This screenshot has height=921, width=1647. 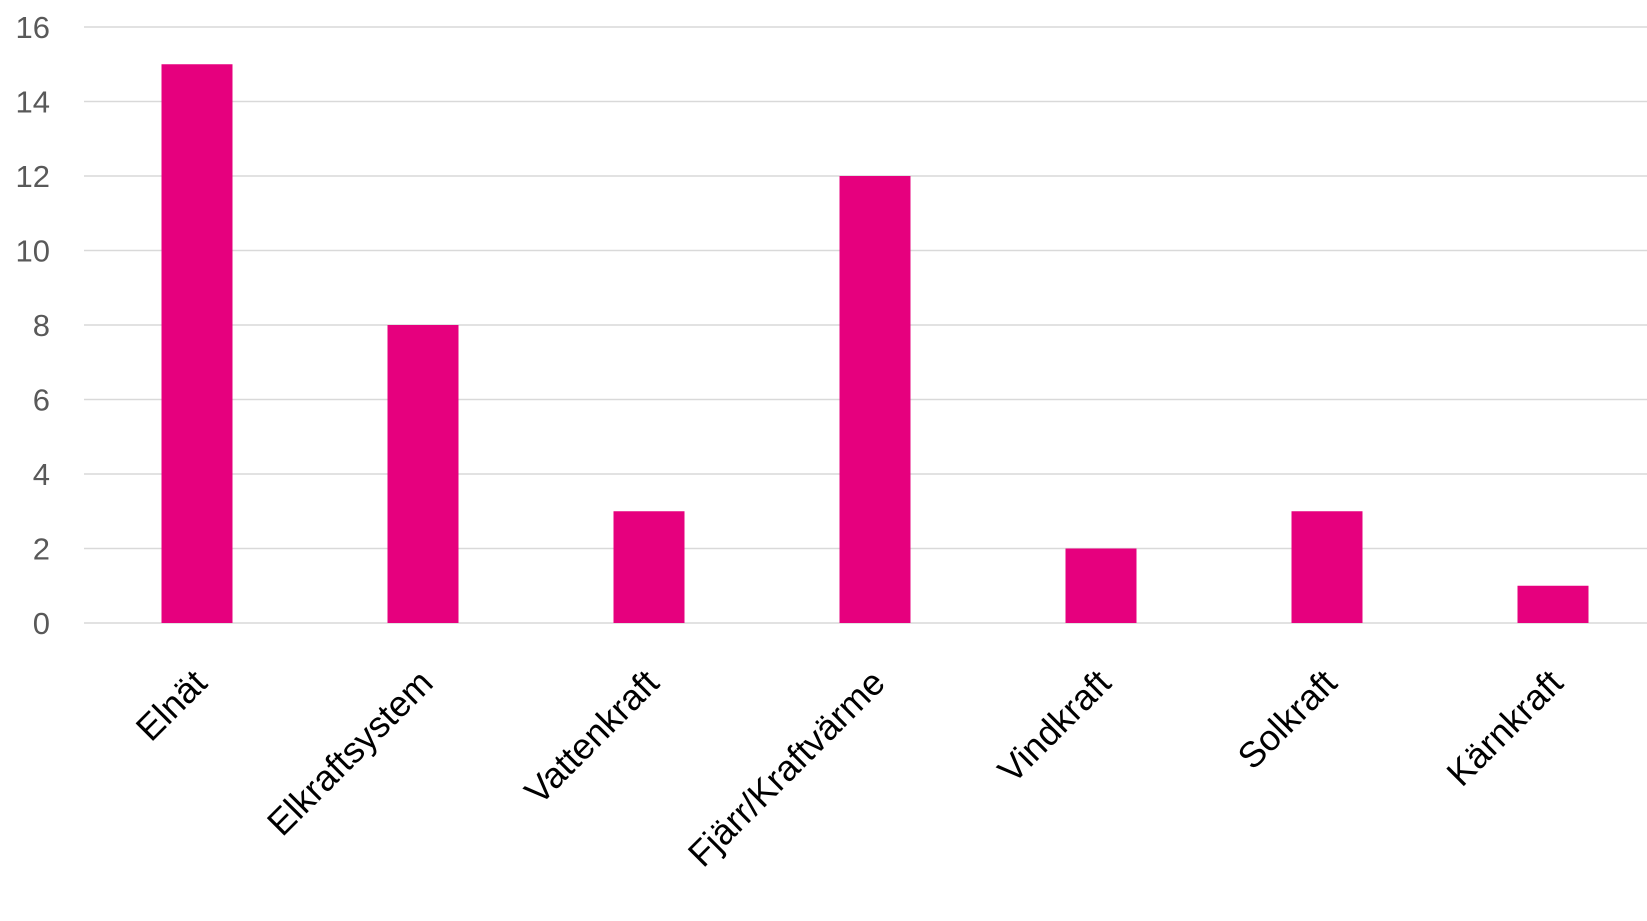 I want to click on y-tick-label-2: 2, so click(x=41, y=549).